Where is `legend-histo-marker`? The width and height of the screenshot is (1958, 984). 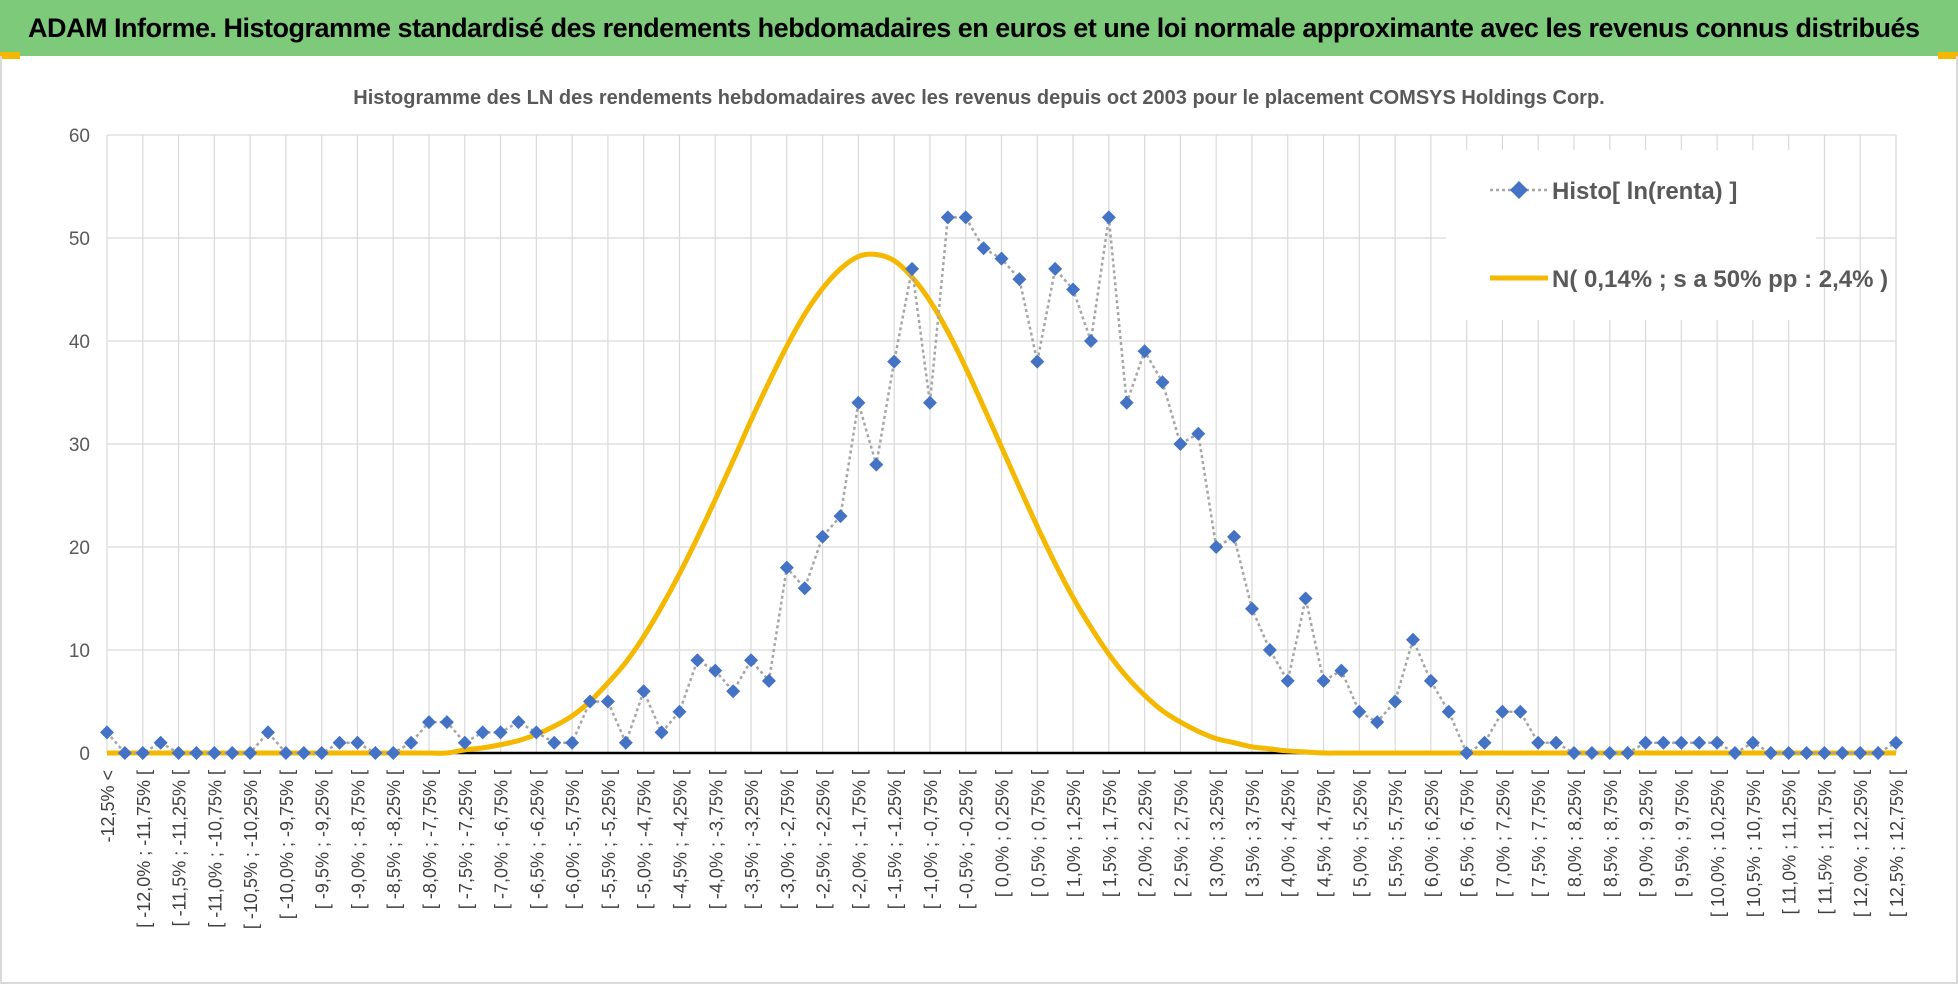 legend-histo-marker is located at coordinates (1519, 190).